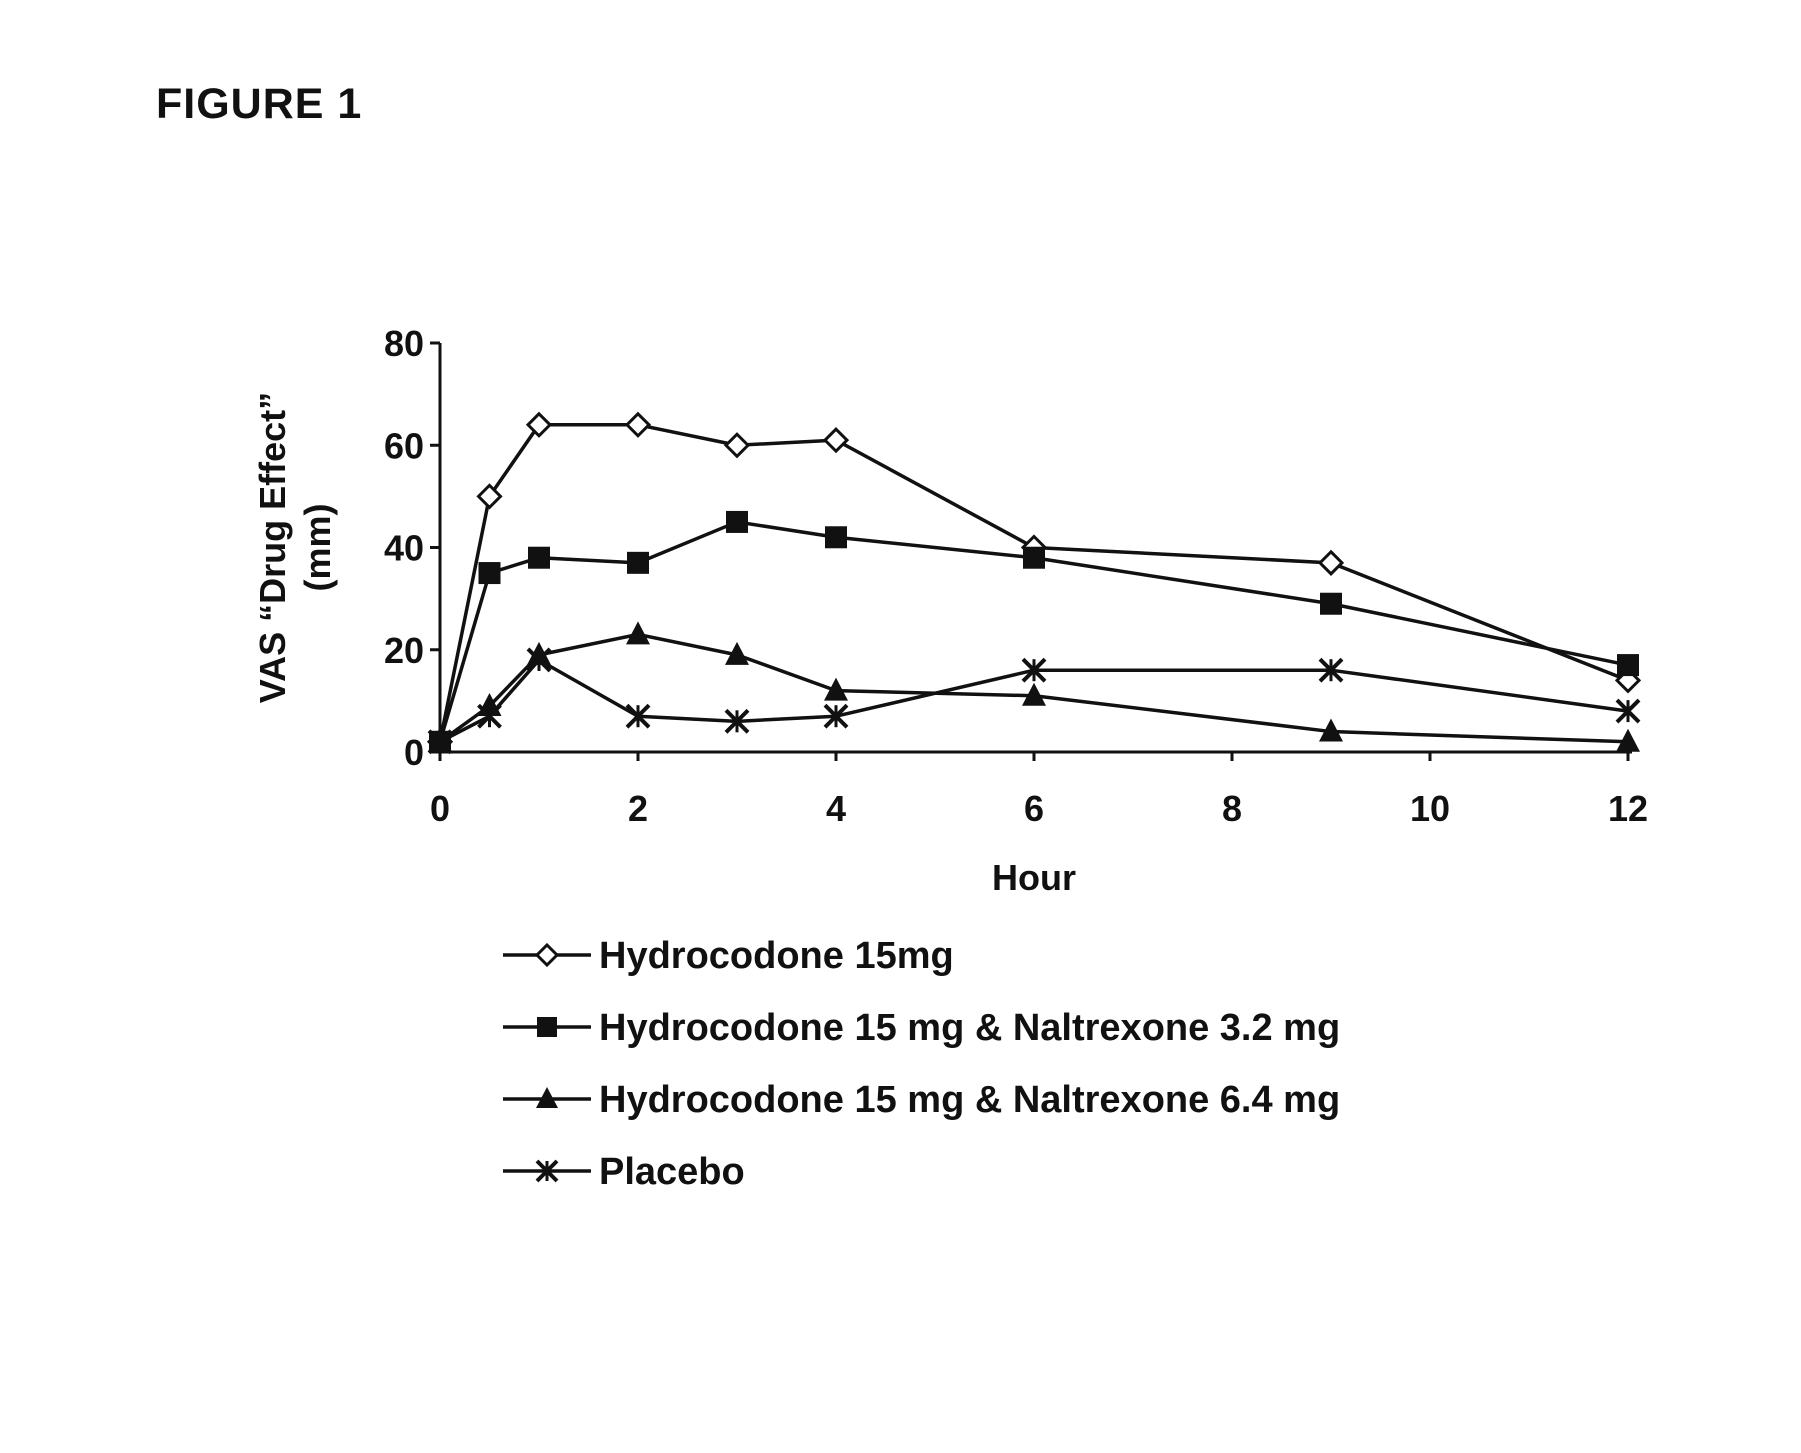 The width and height of the screenshot is (1801, 1453). Describe the element at coordinates (836, 808) in the screenshot. I see `x-tick-label: 4` at that location.